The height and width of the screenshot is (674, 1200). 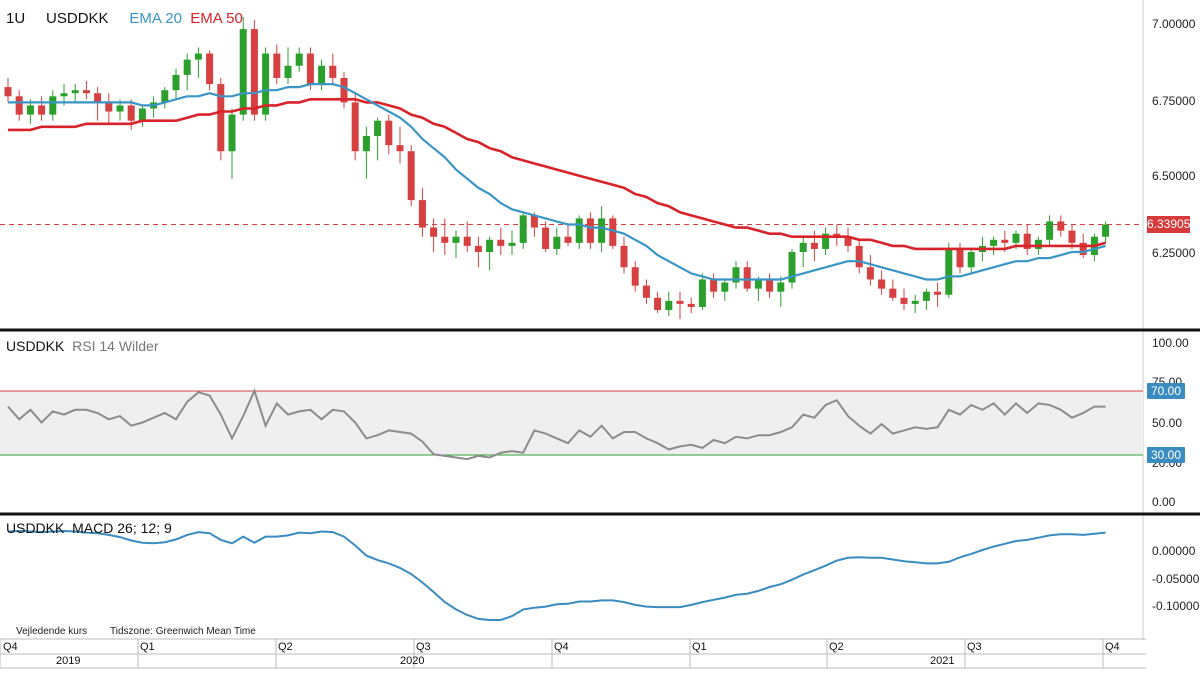 I want to click on rsi-symbol-label: USDDKK, so click(x=35, y=346).